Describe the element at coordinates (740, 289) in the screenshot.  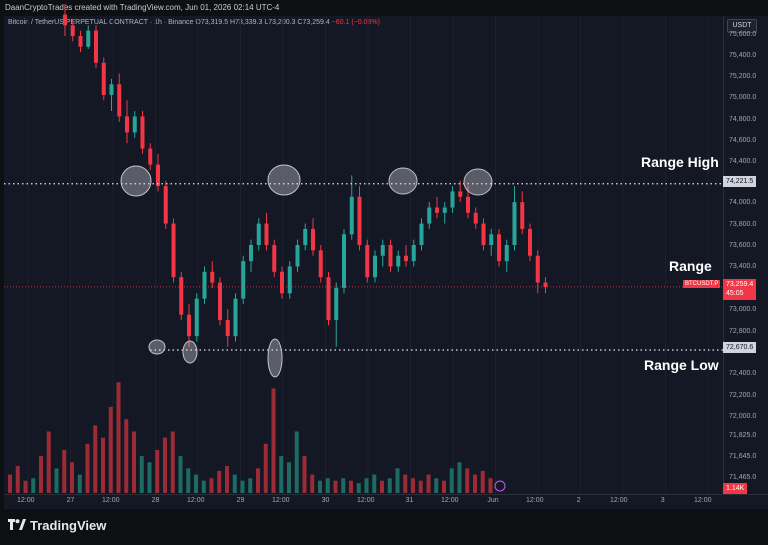
I see `last-price-tag: 73,259.4 45:05` at that location.